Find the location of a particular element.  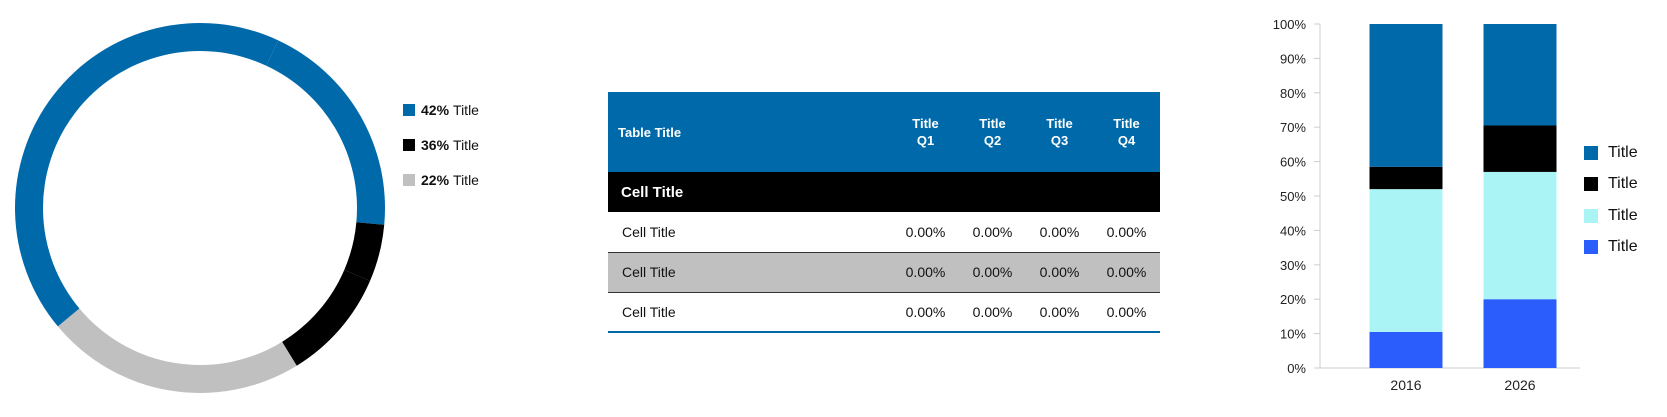

y-tick-label: 100% is located at coordinates (1290, 24).